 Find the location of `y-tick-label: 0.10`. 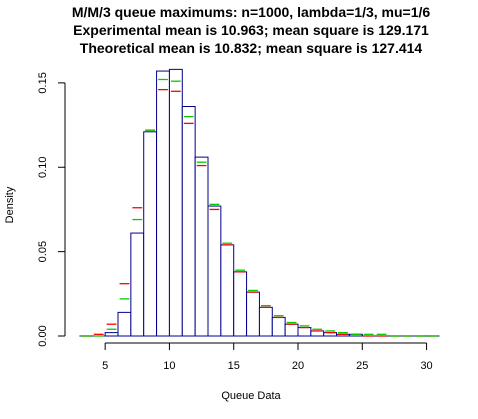

y-tick-label: 0.10 is located at coordinates (43, 167).